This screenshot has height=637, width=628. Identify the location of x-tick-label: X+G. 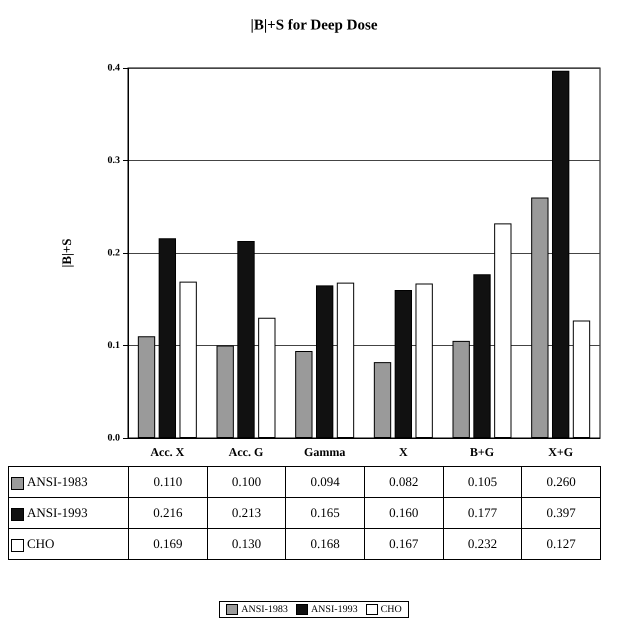
(561, 452).